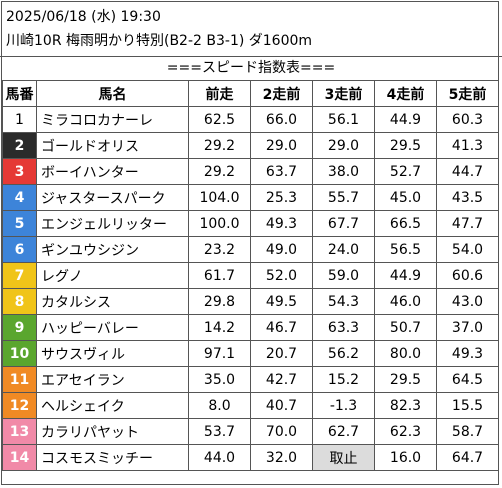  What do you see at coordinates (343, 197) in the screenshot?
I see `speed-index-cell: 55.7` at bounding box center [343, 197].